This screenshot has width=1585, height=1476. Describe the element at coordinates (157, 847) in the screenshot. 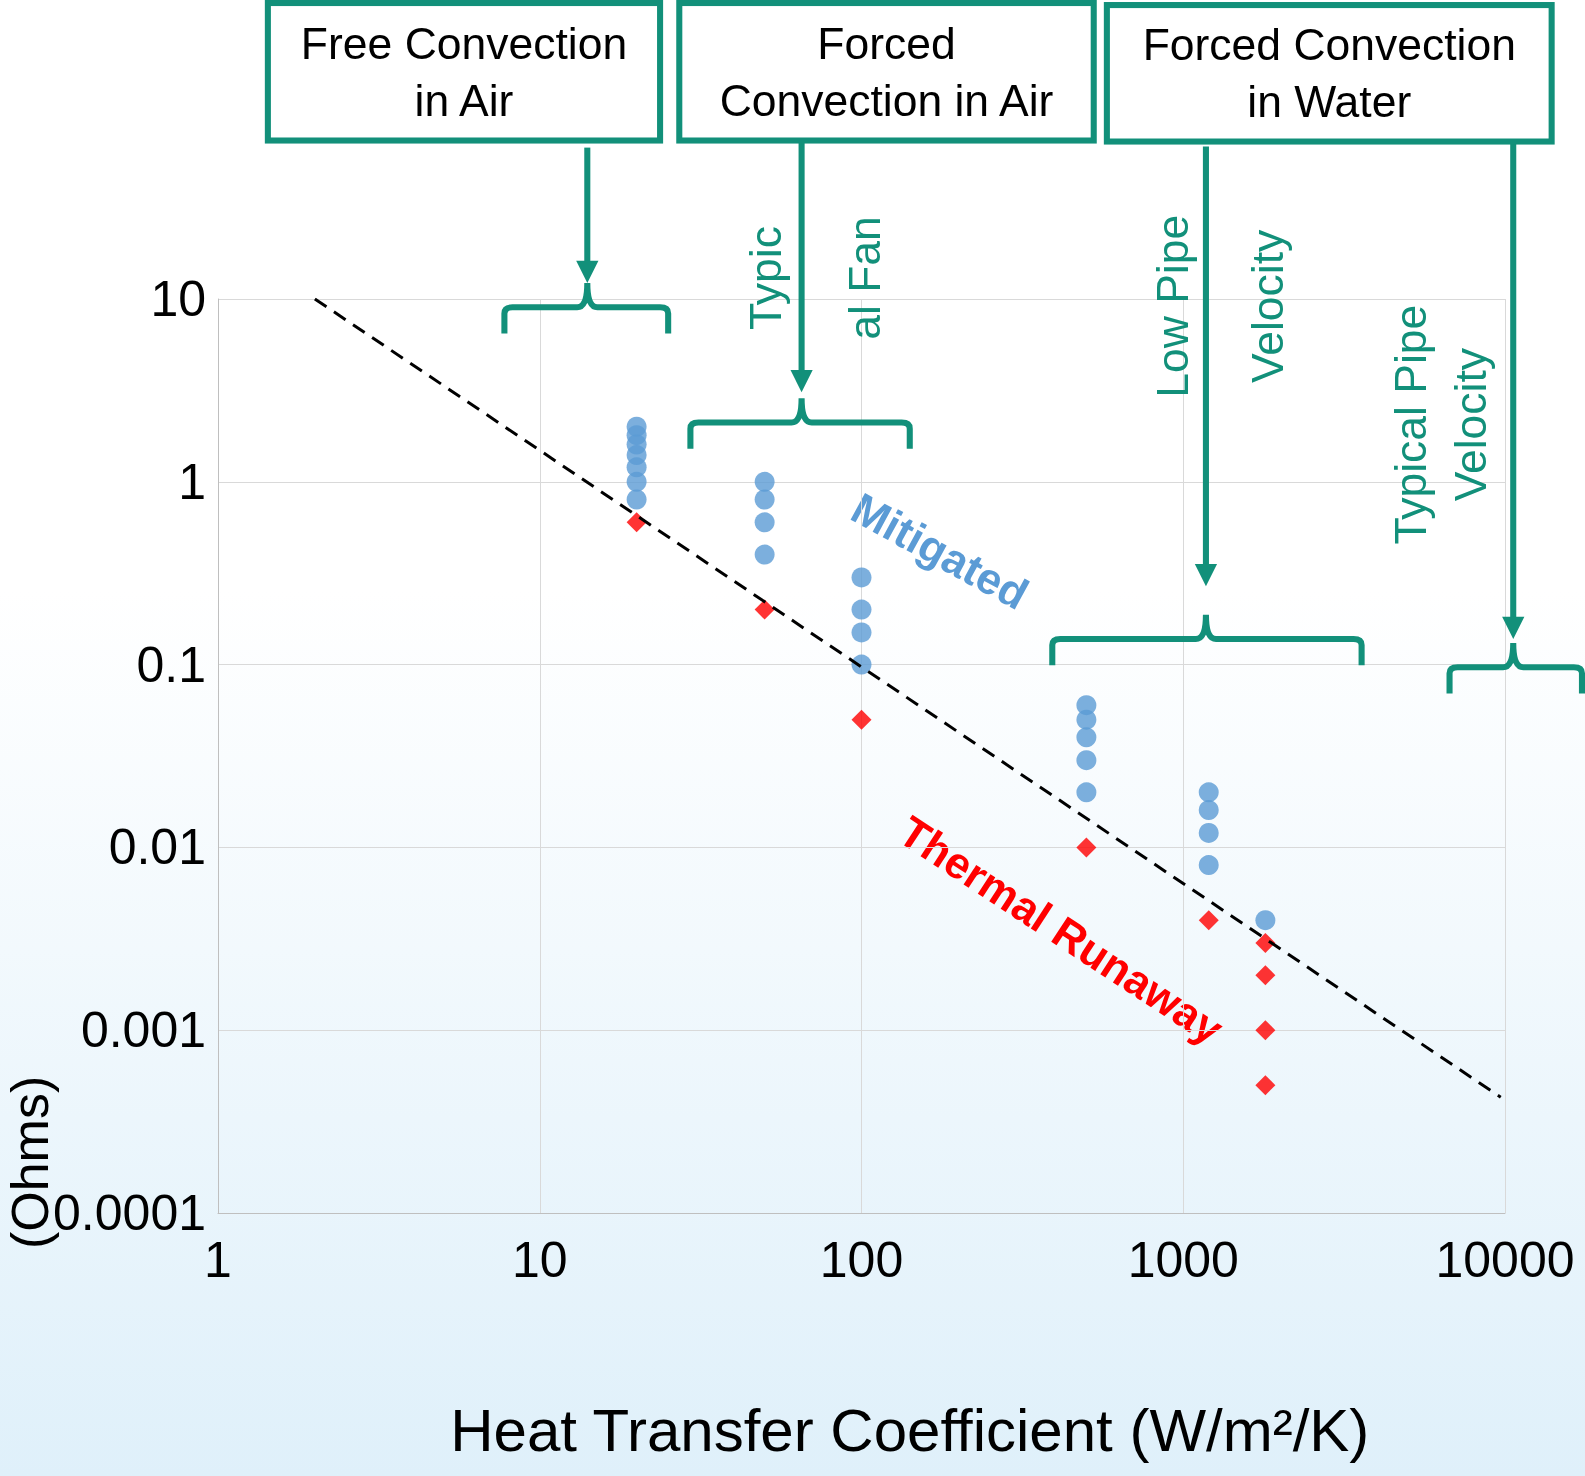

I see `y-tick-label: 0.01` at that location.